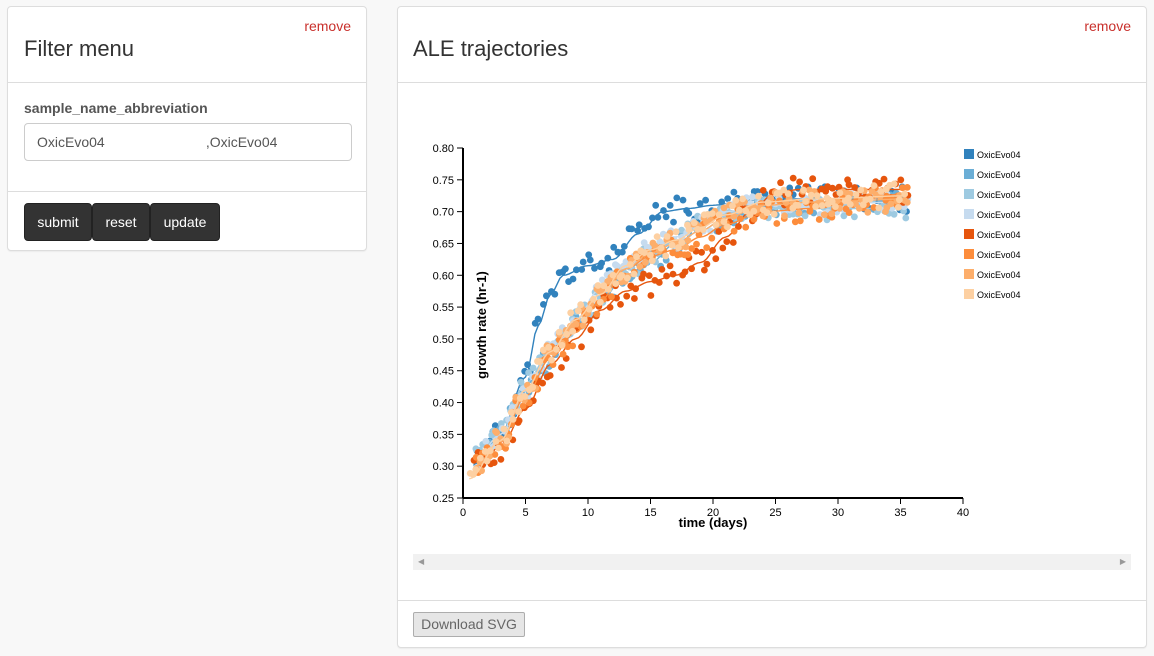 Image resolution: width=1154 pixels, height=656 pixels. What do you see at coordinates (185, 222) in the screenshot?
I see `update-button: update` at bounding box center [185, 222].